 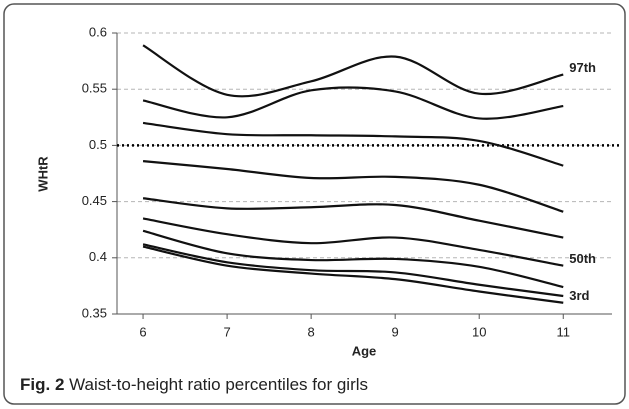 I want to click on series-label: 97th, so click(x=582, y=67).